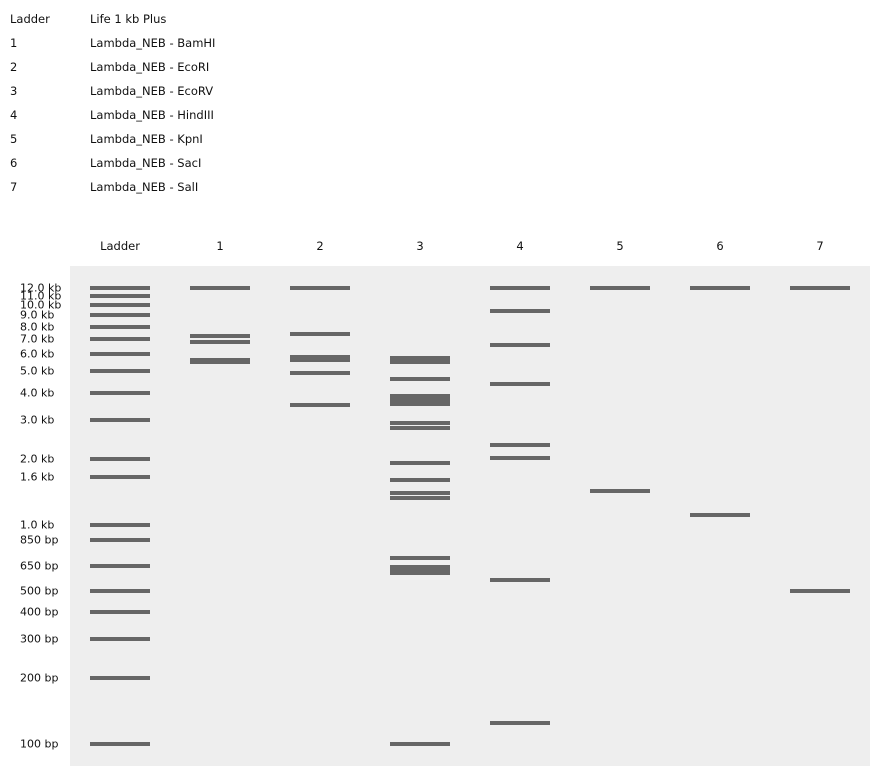 The height and width of the screenshot is (766, 870). I want to click on ladder-size-label: 650 bp, so click(39, 566).